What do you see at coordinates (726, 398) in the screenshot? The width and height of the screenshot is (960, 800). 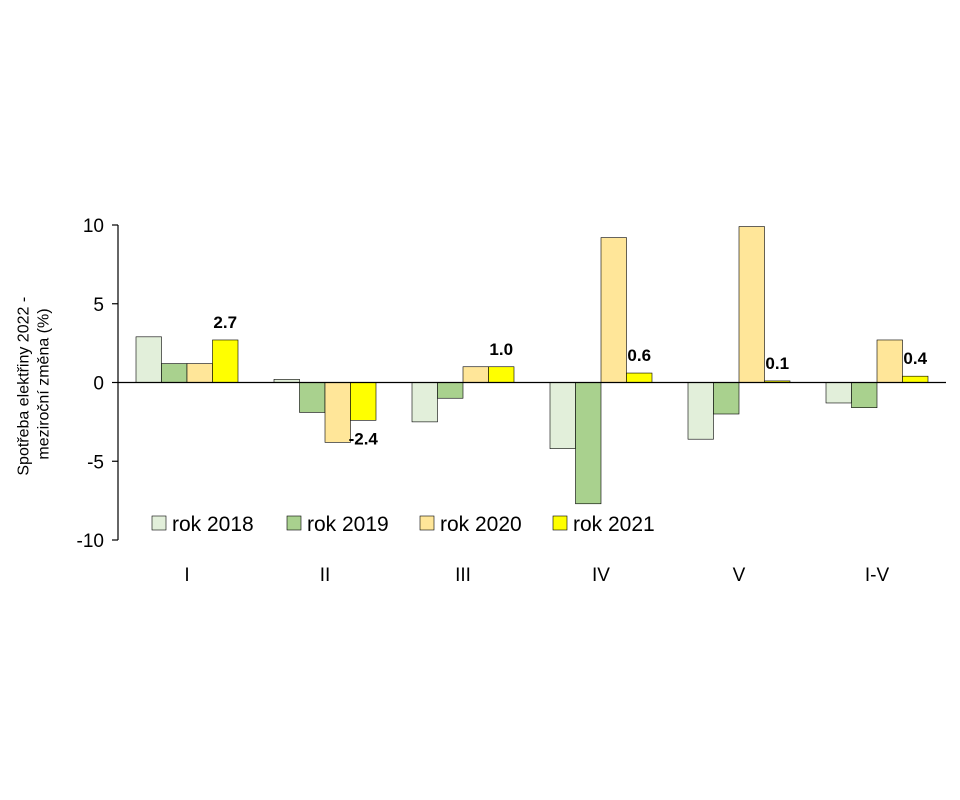 I see `bar-rok-2019-V` at bounding box center [726, 398].